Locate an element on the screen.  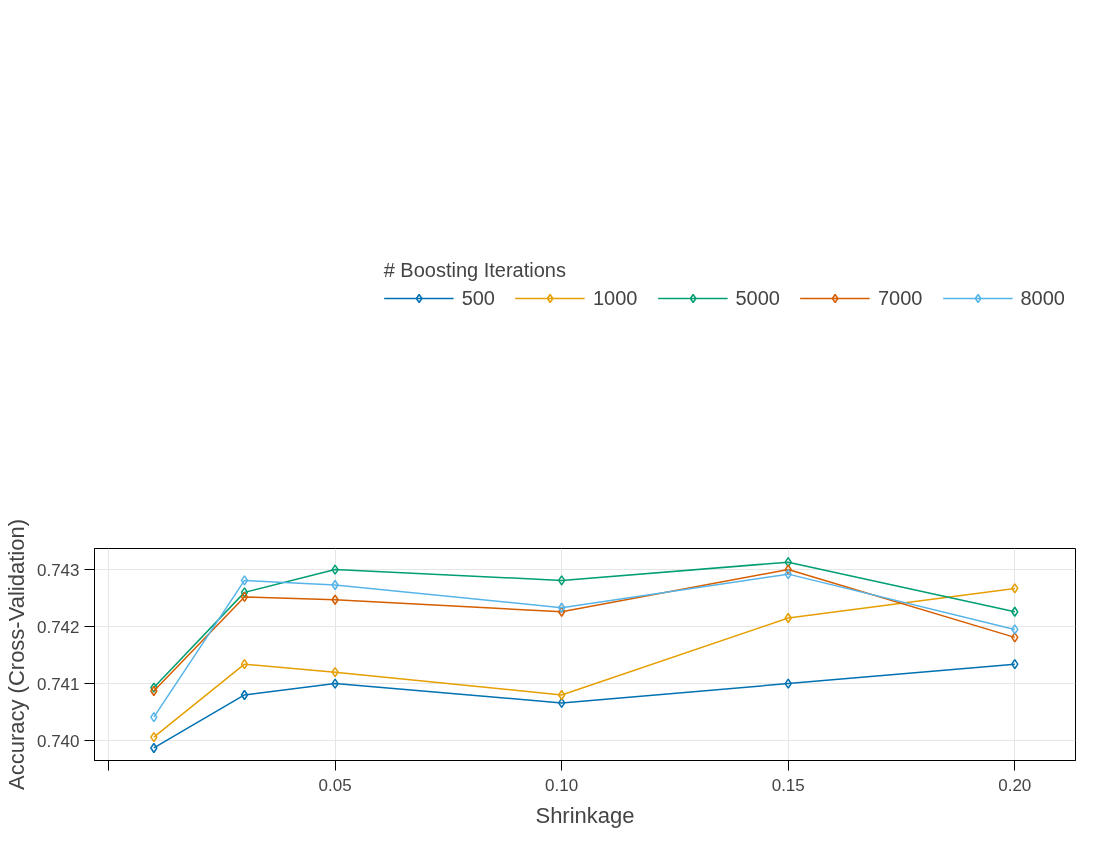
x-tick-label: 0.05 is located at coordinates (335, 785).